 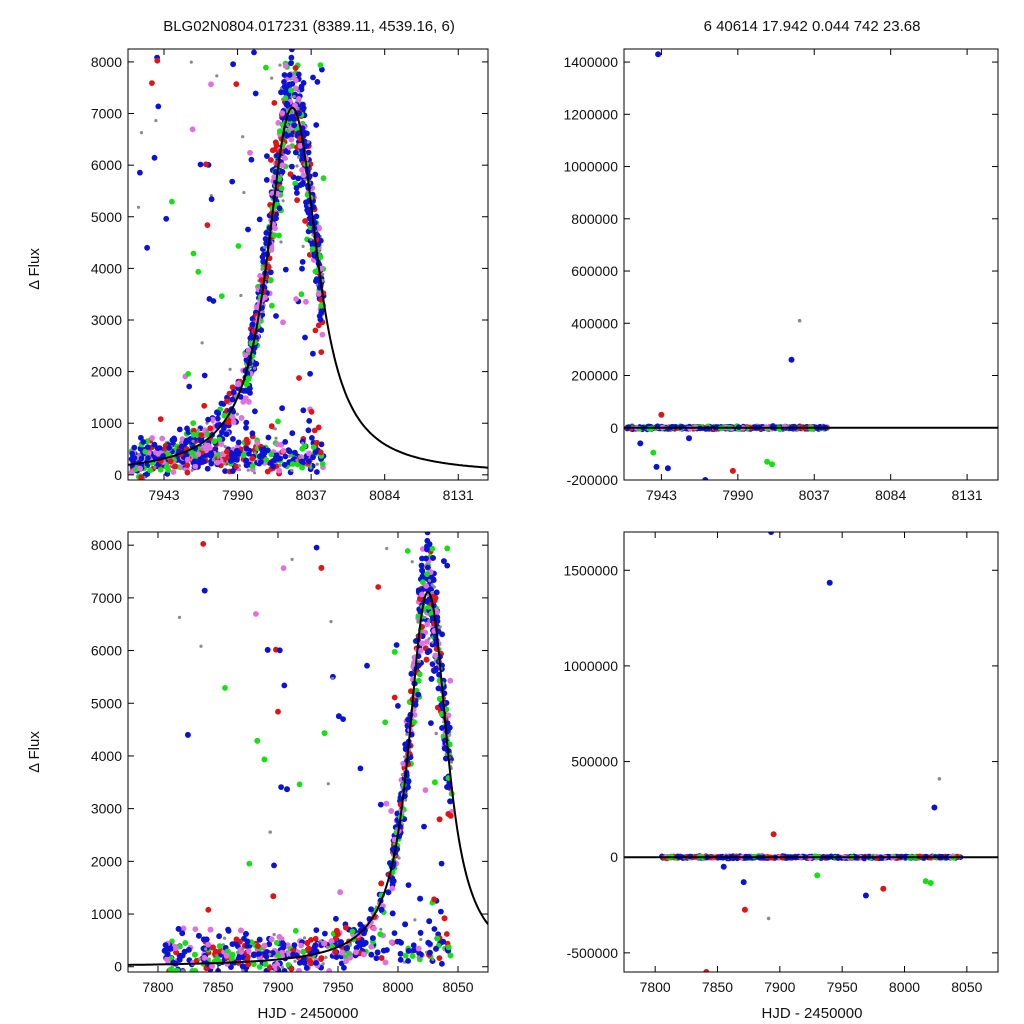 I want to click on y-tick-label: 0, so click(x=118, y=475).